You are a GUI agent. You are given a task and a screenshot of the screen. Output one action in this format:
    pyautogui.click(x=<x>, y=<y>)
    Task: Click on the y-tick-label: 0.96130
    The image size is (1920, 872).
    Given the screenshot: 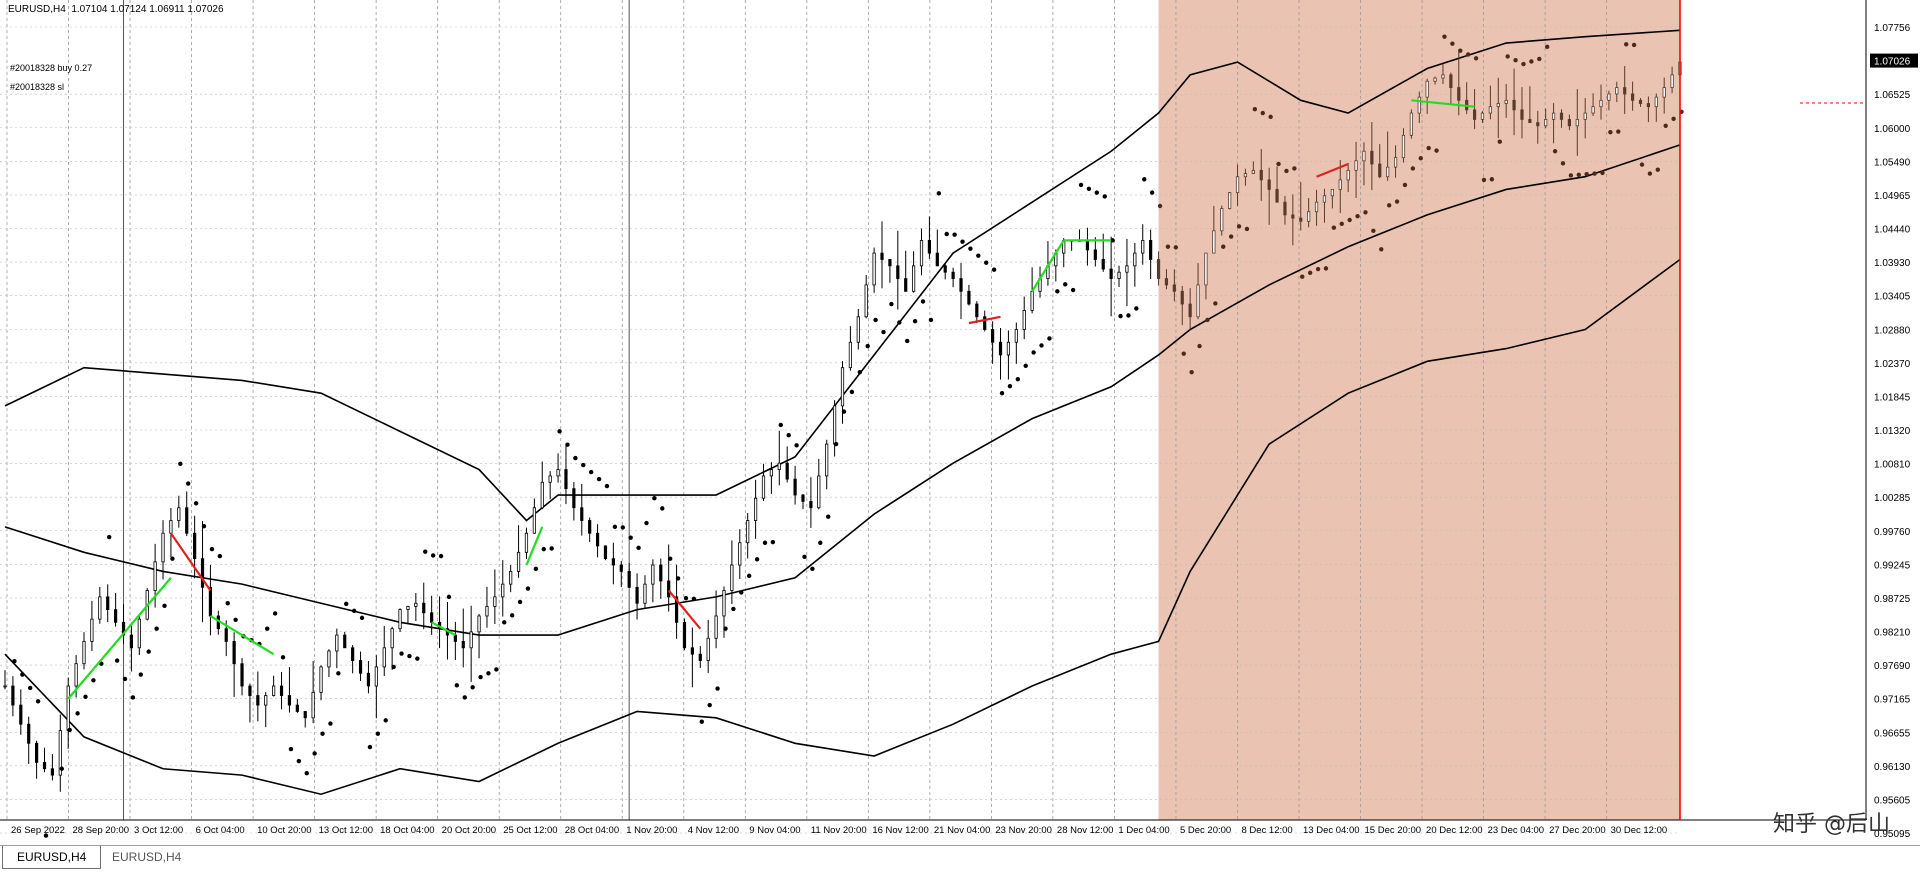 What is the action you would take?
    pyautogui.click(x=1892, y=767)
    